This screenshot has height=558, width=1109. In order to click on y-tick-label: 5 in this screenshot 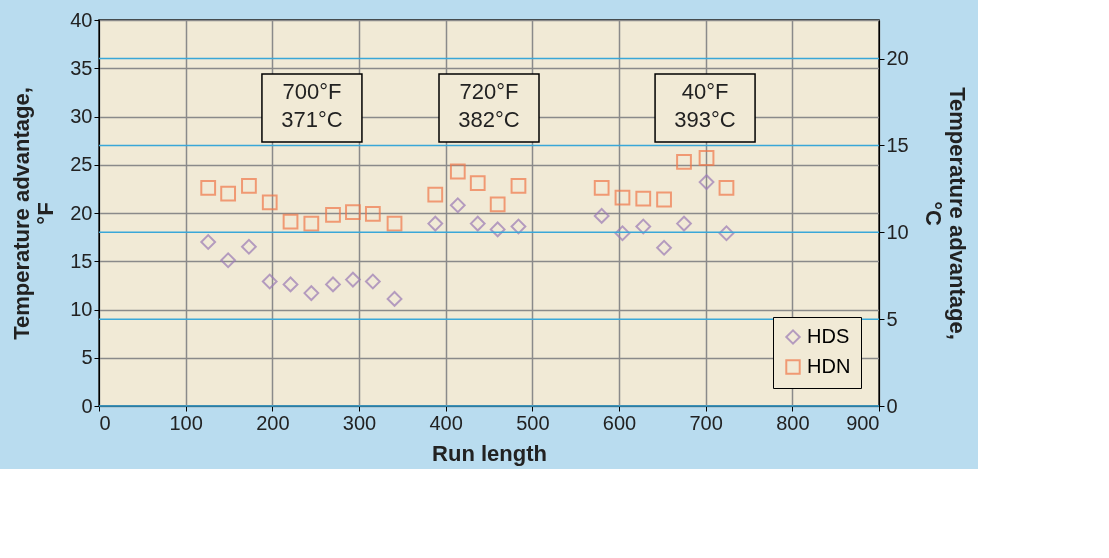, I will do `click(87, 357)`.